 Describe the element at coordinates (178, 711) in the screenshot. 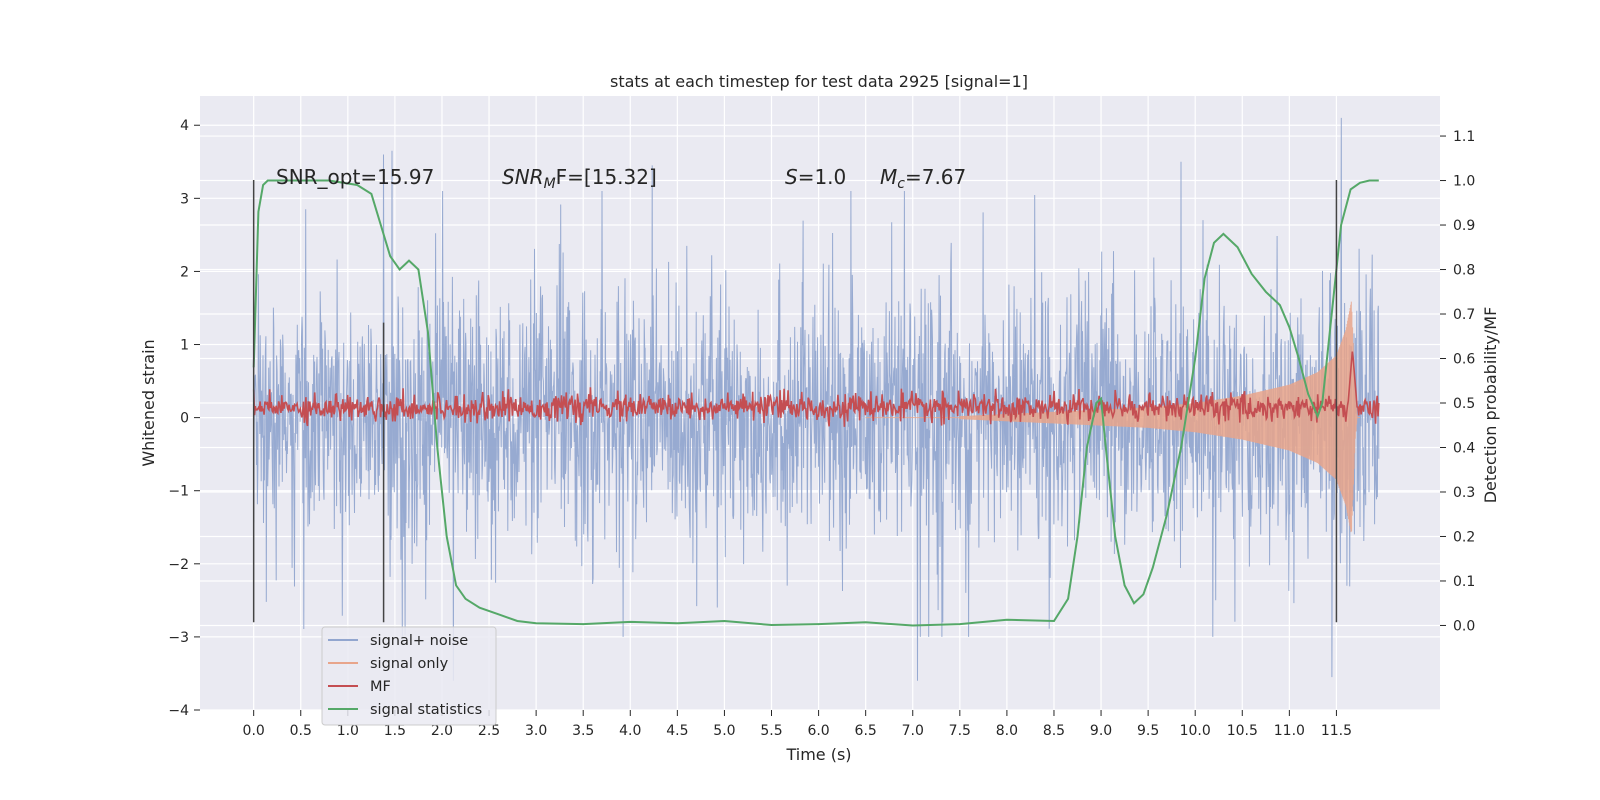

I see `y-tick-label: −4` at that location.